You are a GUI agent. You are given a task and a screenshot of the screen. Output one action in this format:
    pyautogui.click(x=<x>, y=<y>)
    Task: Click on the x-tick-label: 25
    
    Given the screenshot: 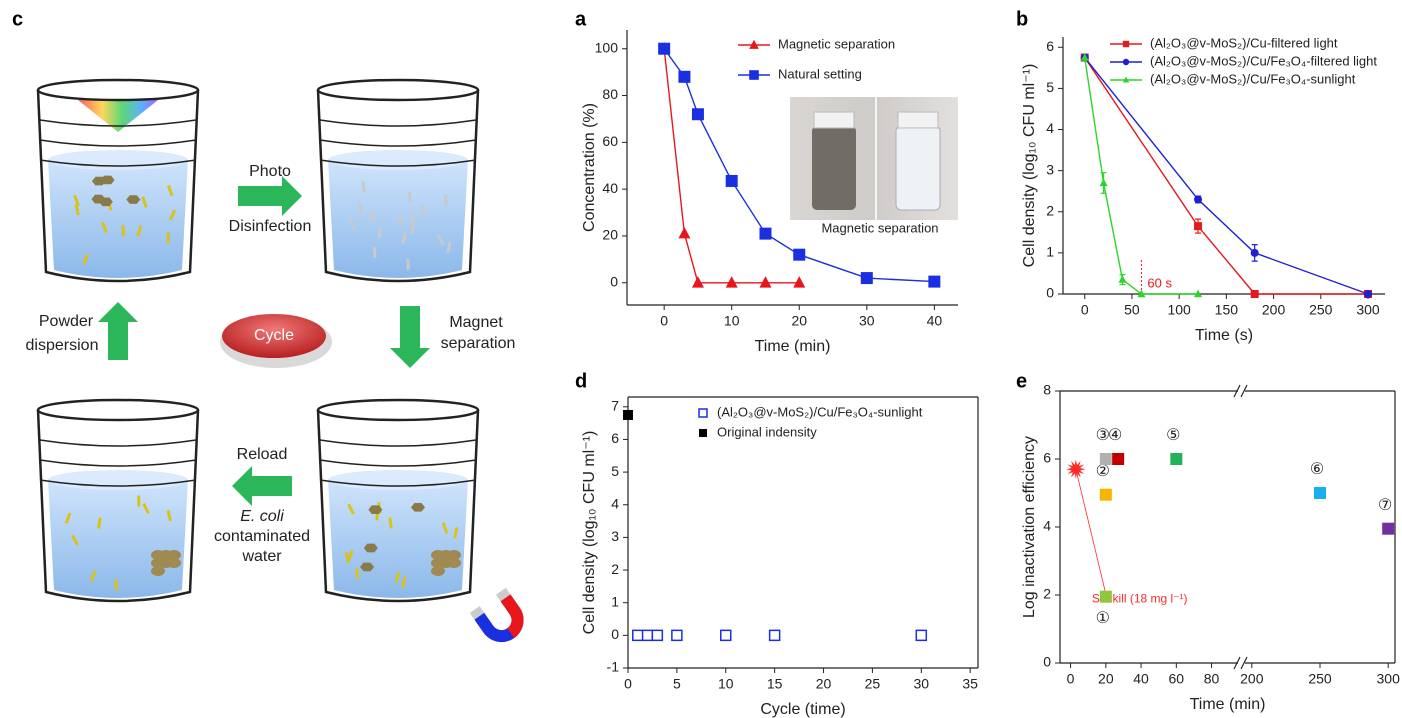 What is the action you would take?
    pyautogui.click(x=873, y=684)
    